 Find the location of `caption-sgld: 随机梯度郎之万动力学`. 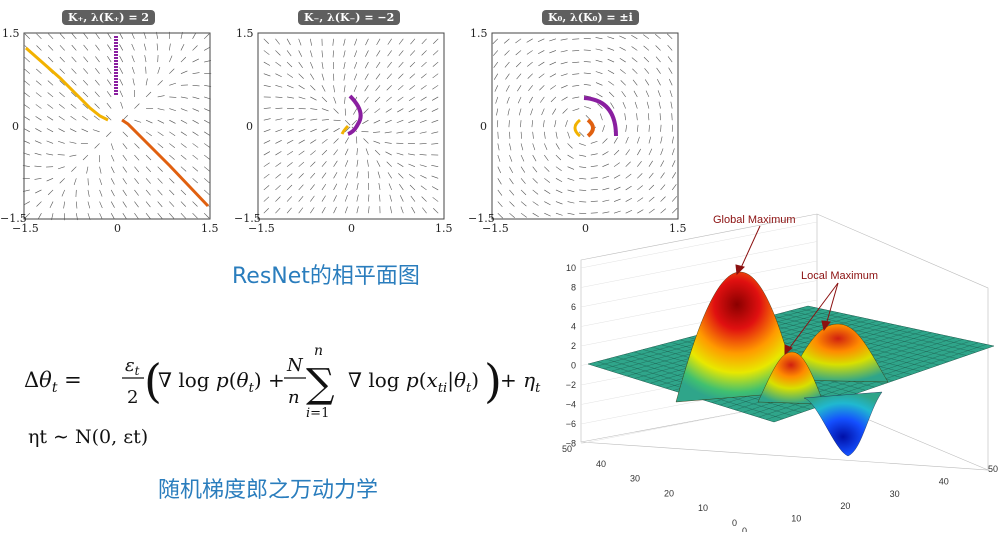

caption-sgld: 随机梯度郎之万动力学 is located at coordinates (268, 490).